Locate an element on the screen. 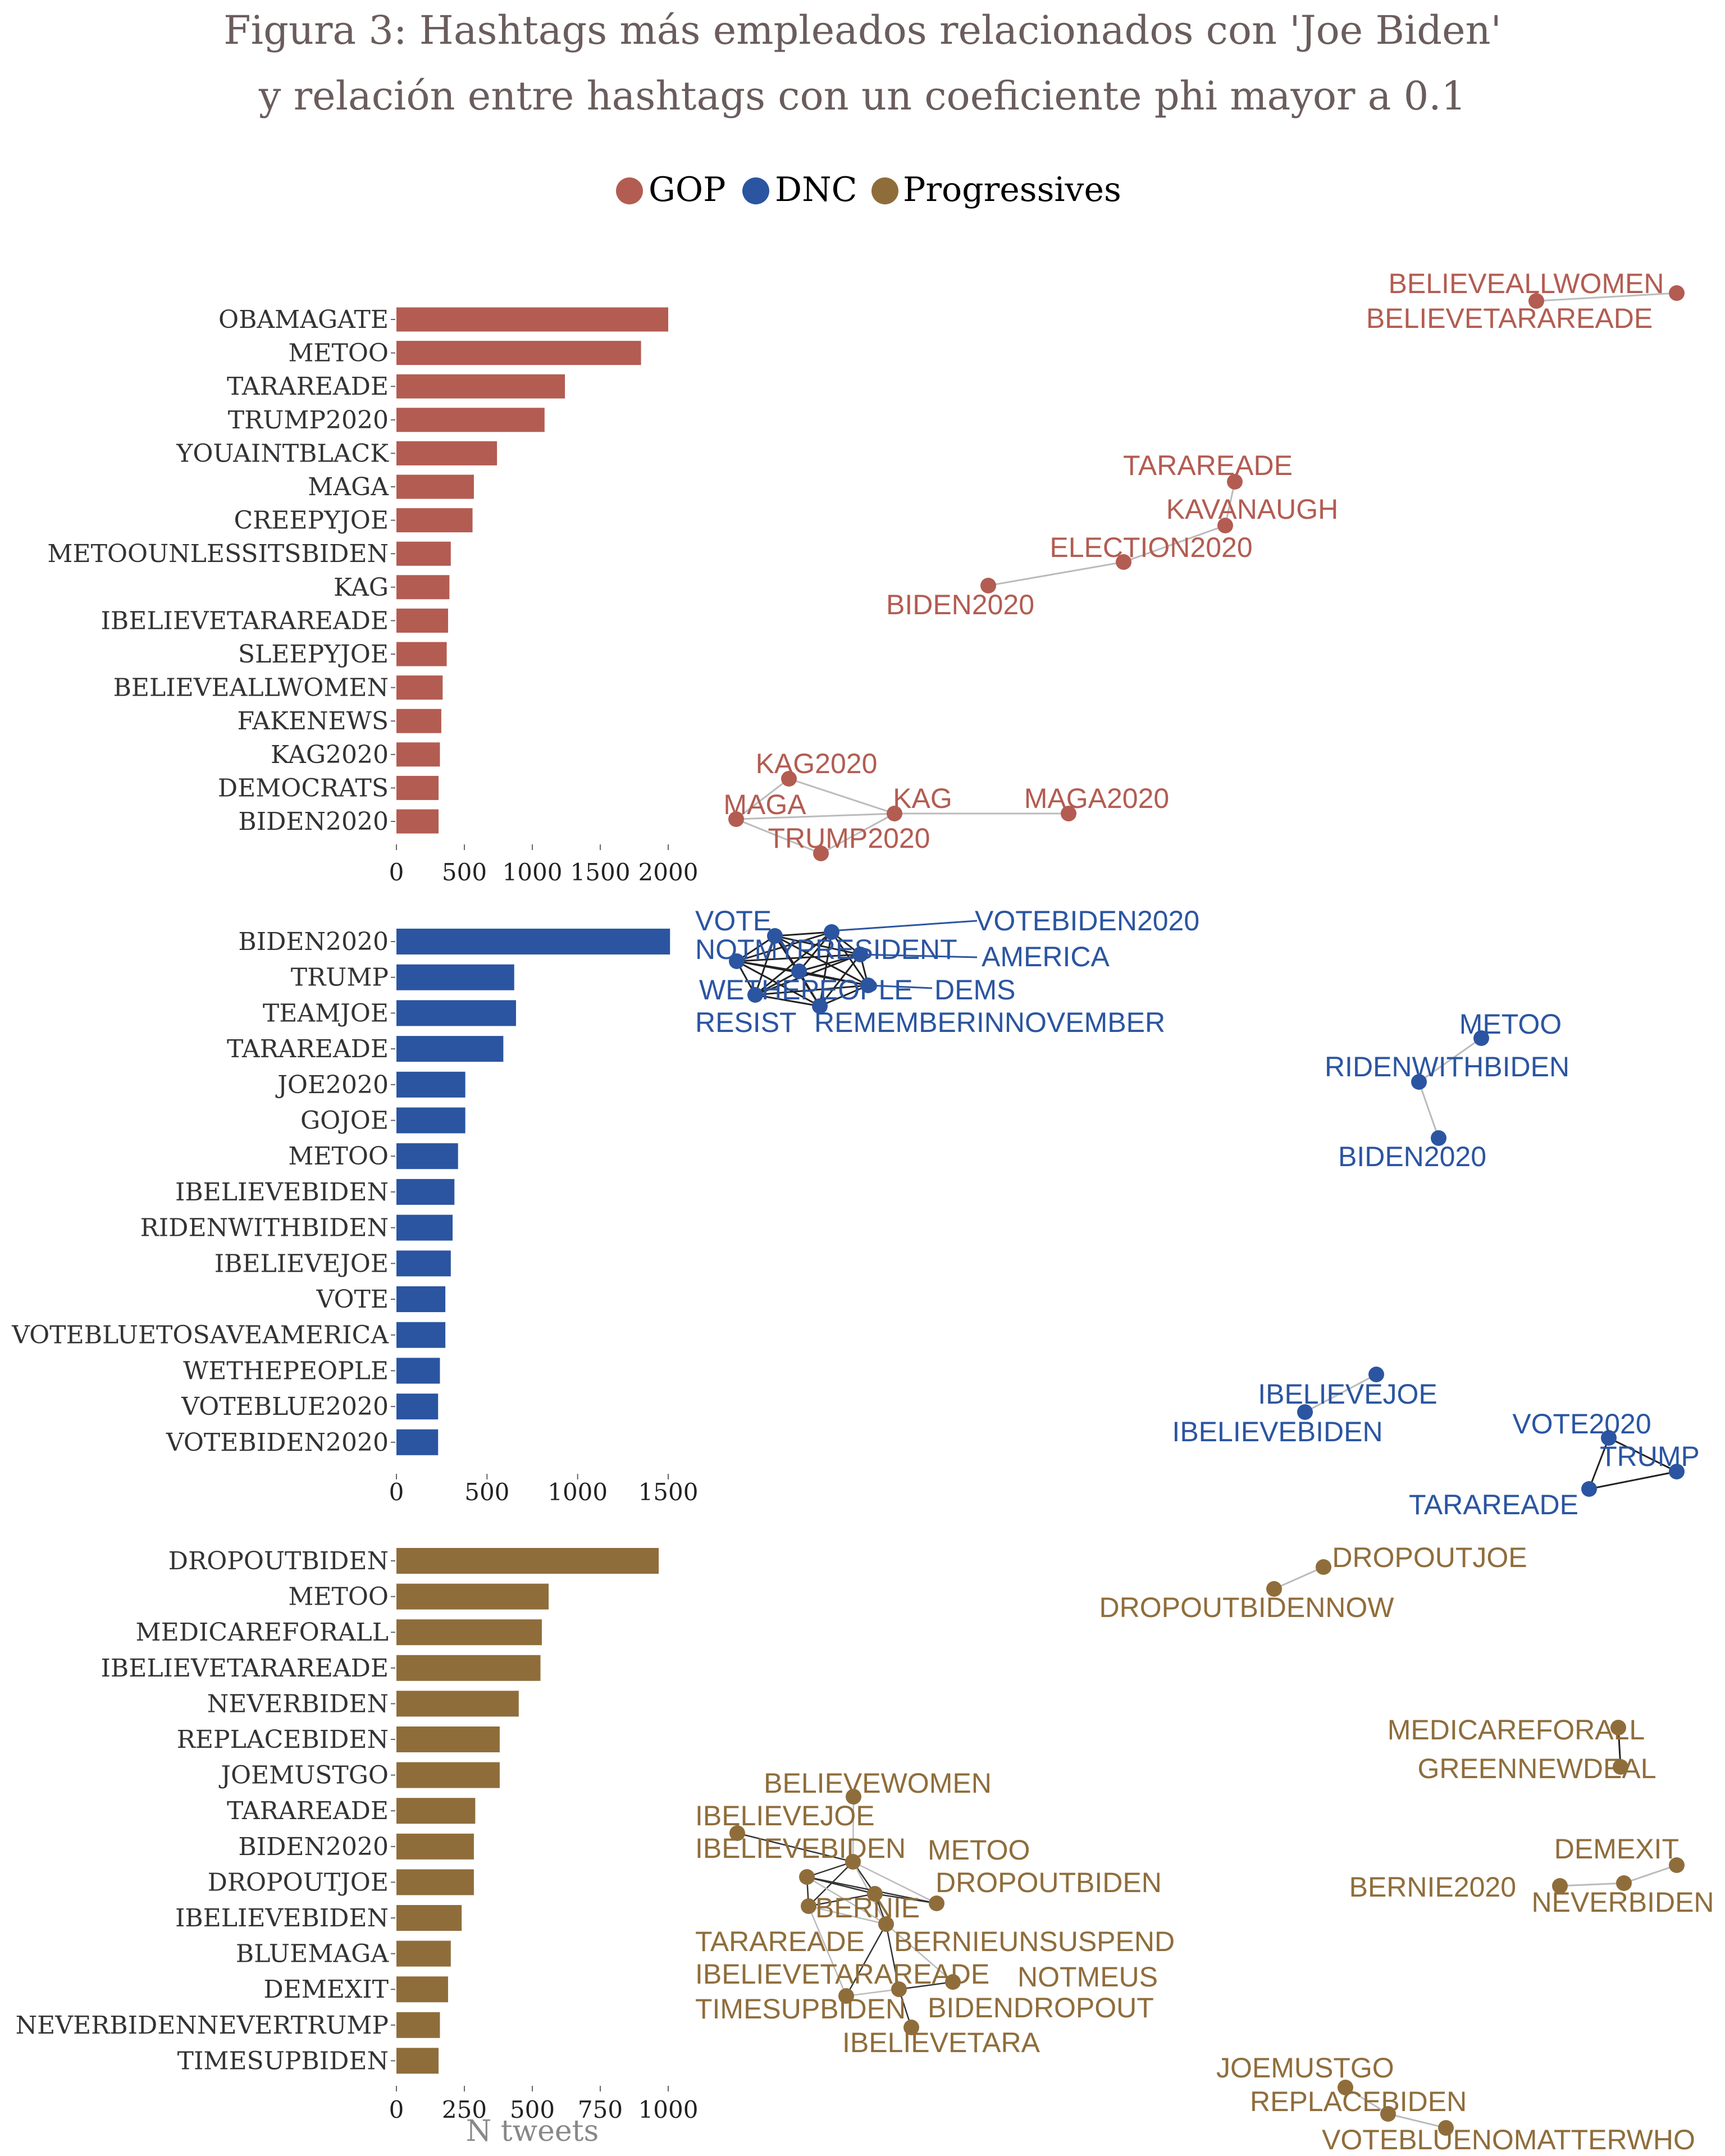 The image size is (1725, 2156). y-tick-label: SLEEPYJOE is located at coordinates (314, 654).